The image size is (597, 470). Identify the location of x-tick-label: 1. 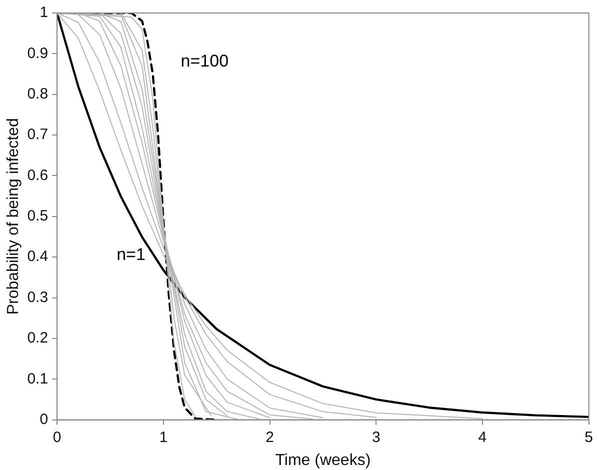
(163, 437).